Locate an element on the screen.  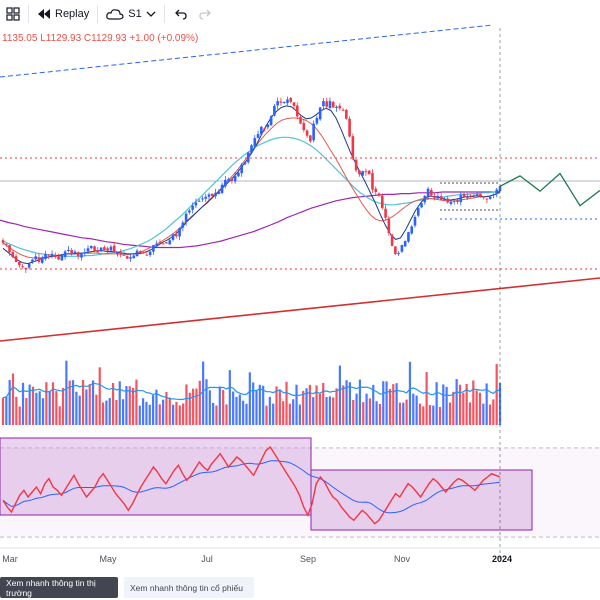
replay-button: Replay is located at coordinates (63, 14).